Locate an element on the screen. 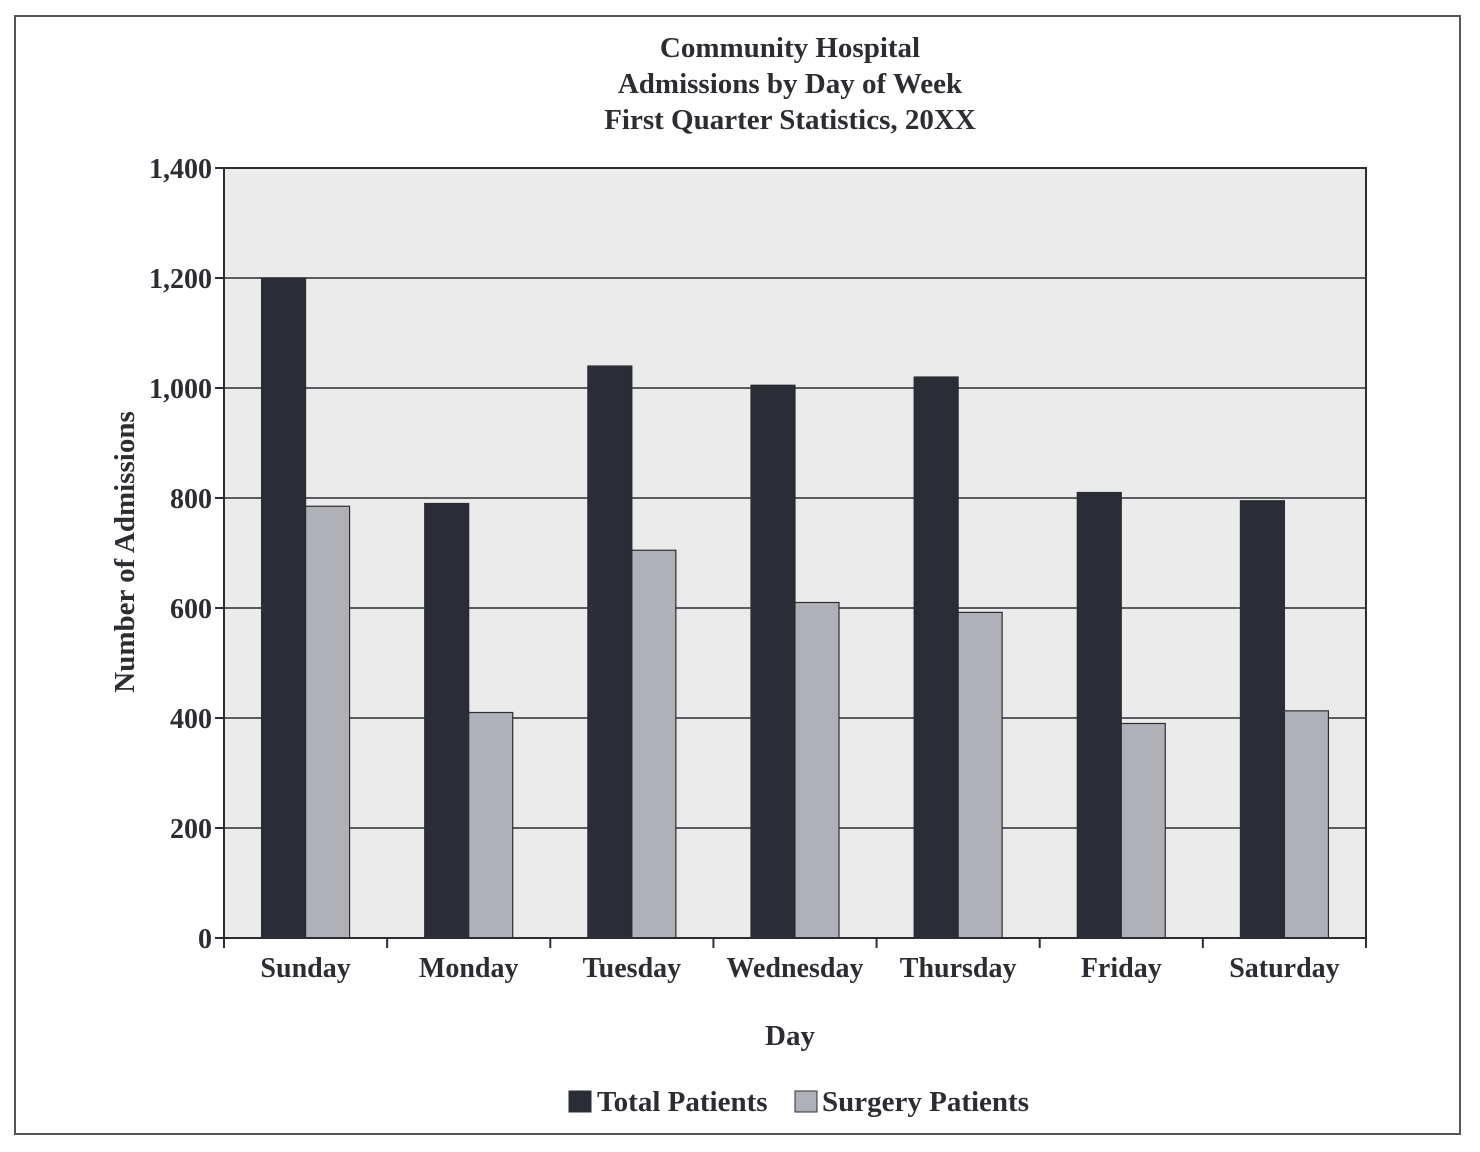 The width and height of the screenshot is (1480, 1152). chart-title-line-1: Community Hospital is located at coordinates (790, 48).